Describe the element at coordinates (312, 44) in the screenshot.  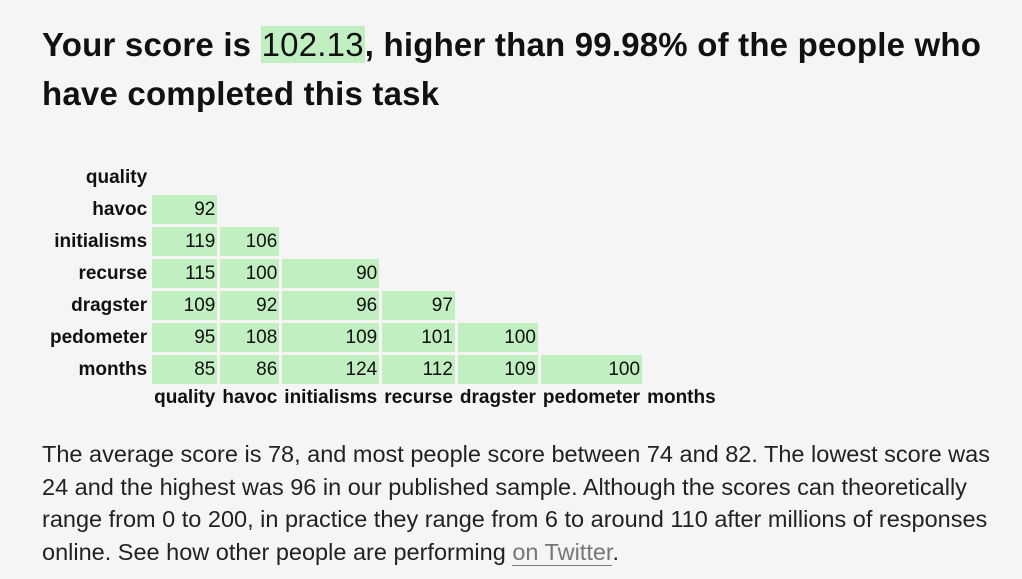
I see `score-value: 102.13` at that location.